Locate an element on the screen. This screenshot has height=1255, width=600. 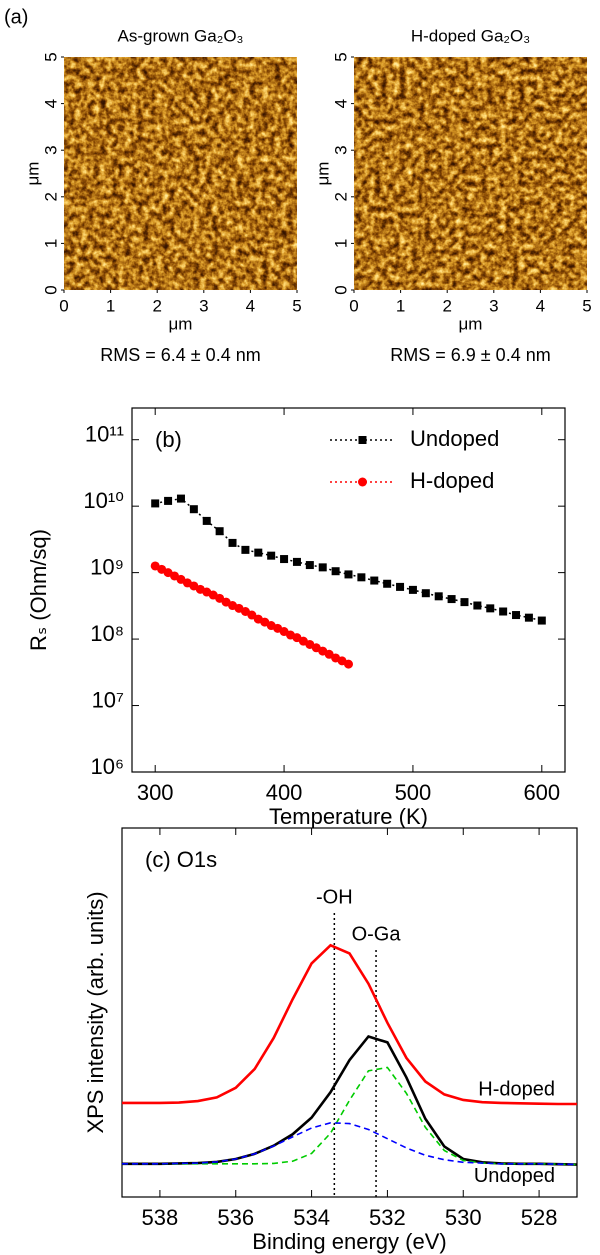
curve-label: H-doped is located at coordinates (516, 1089).